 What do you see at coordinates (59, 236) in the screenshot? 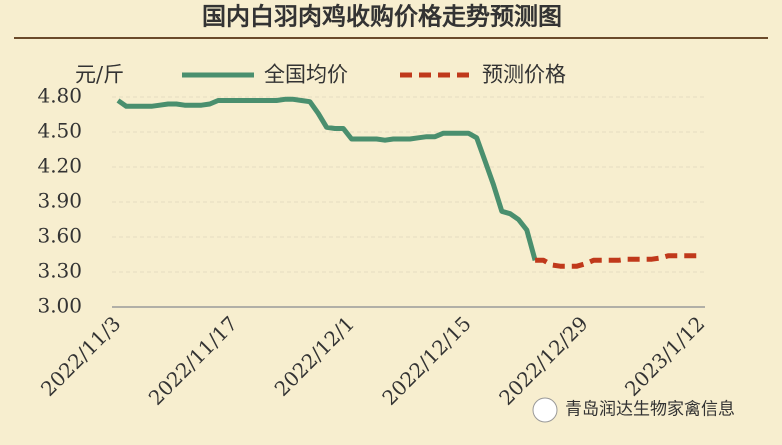
I see `y-tick-label: 3.60` at bounding box center [59, 236].